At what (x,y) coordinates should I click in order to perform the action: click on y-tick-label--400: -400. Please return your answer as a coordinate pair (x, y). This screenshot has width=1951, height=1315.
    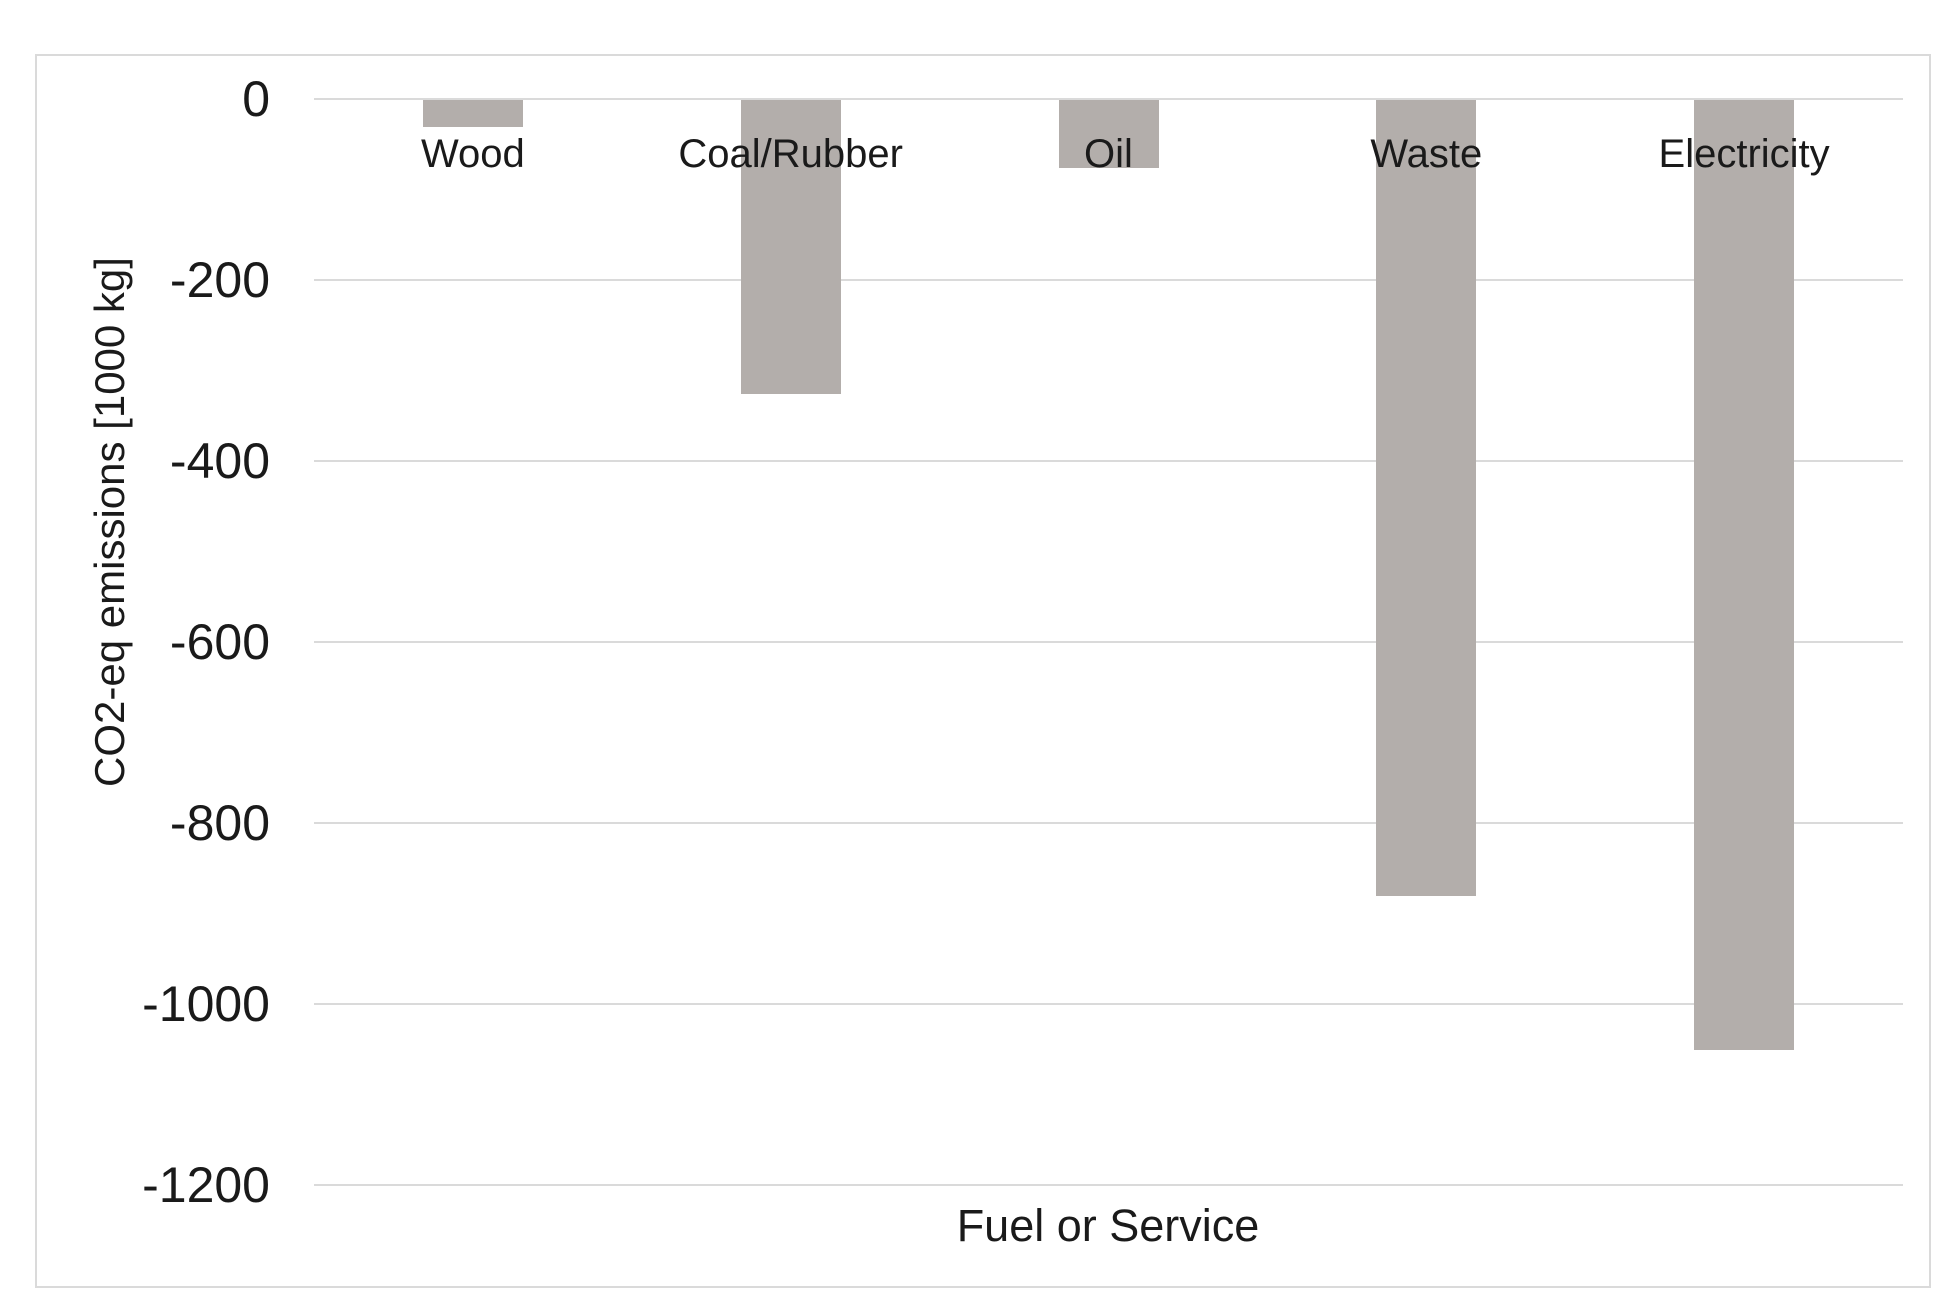
    Looking at the image, I should click on (219, 461).